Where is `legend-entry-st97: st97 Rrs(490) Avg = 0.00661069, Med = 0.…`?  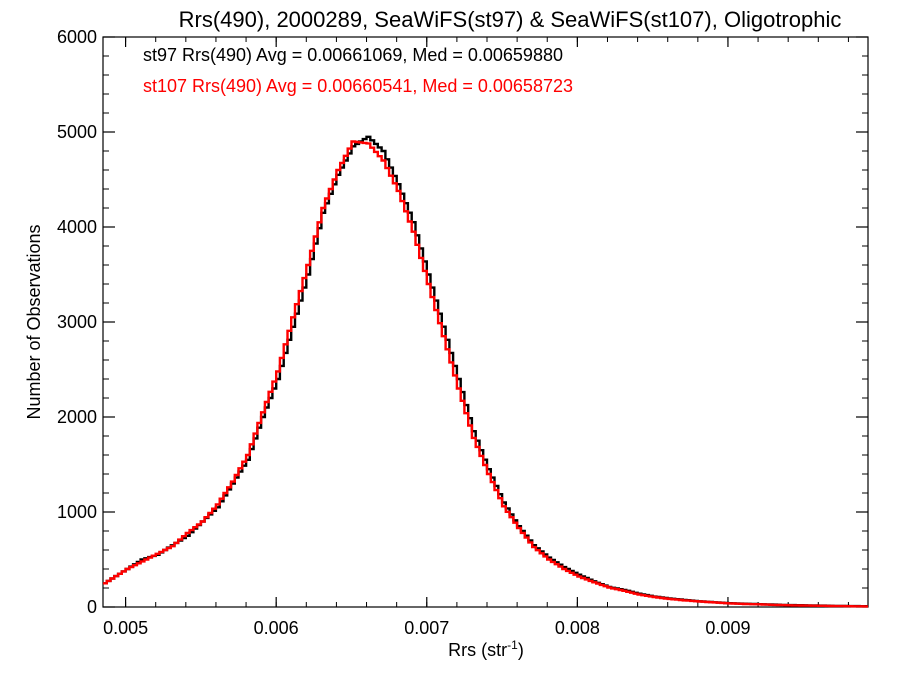 legend-entry-st97: st97 Rrs(490) Avg = 0.00661069, Med = 0.… is located at coordinates (353, 55).